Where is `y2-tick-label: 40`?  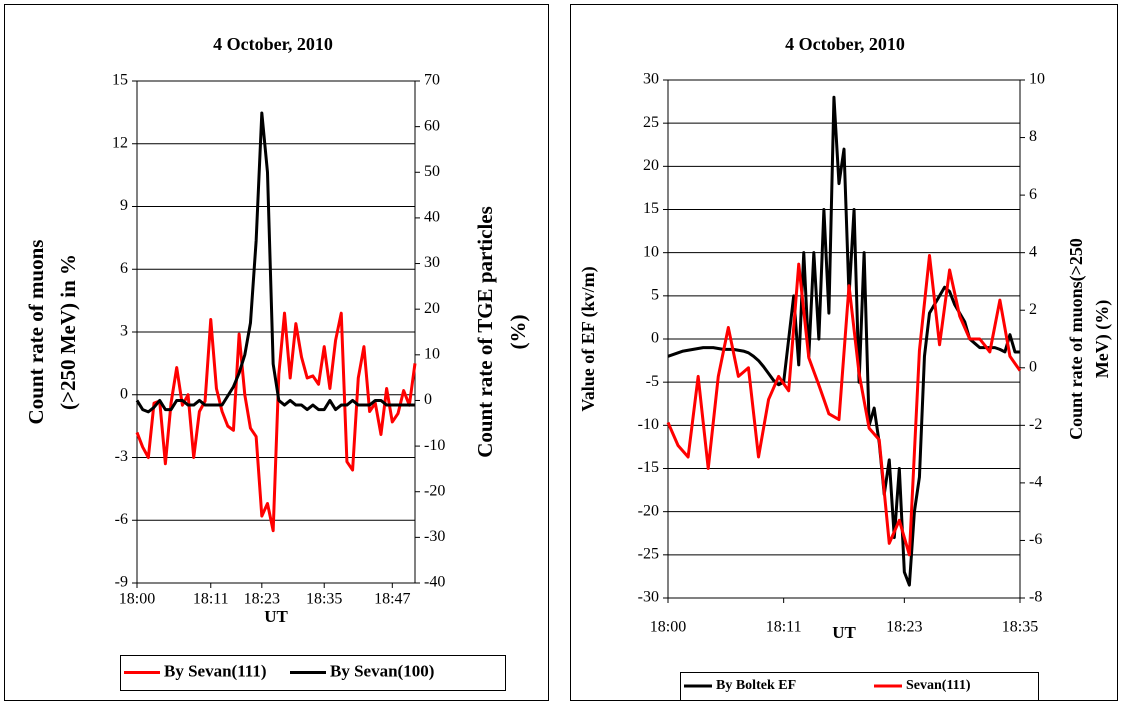 y2-tick-label: 40 is located at coordinates (432, 217).